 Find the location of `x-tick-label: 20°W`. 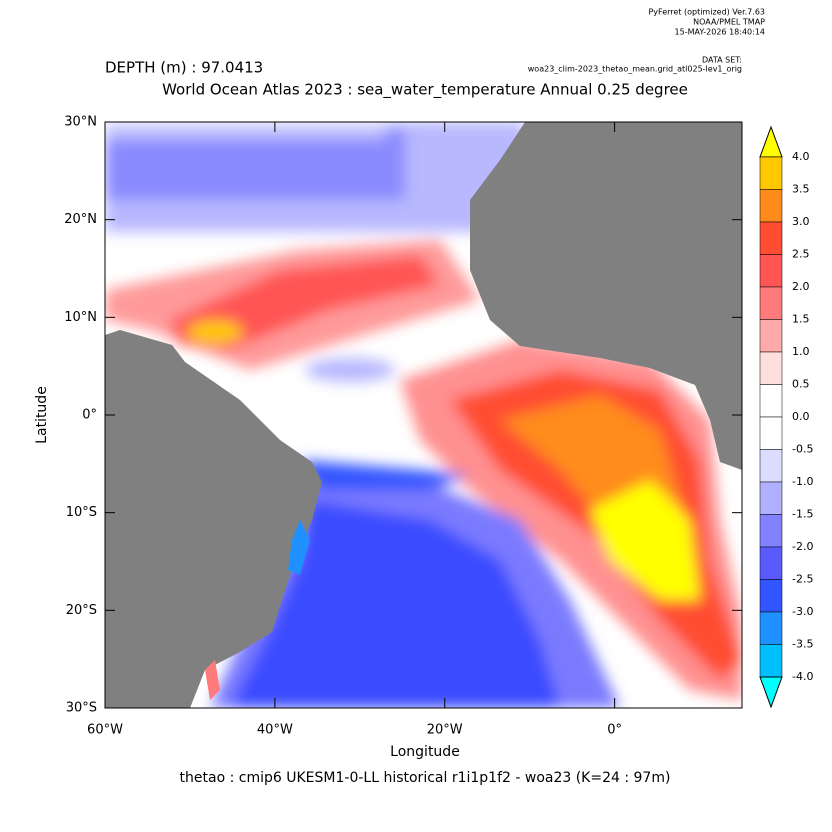

x-tick-label: 20°W is located at coordinates (445, 730).